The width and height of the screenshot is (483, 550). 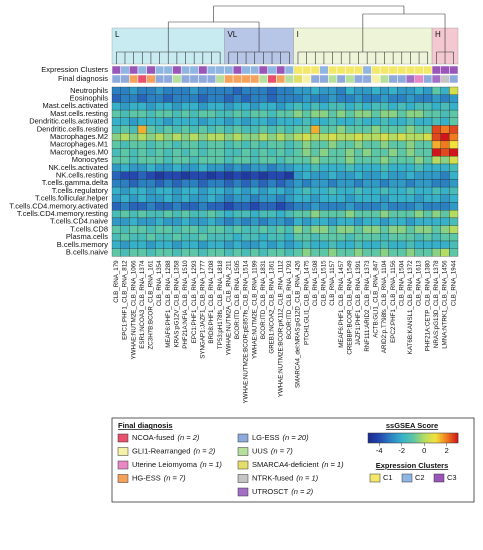 What do you see at coordinates (82, 175) in the screenshot?
I see `row-label: NK.cells.resting` at bounding box center [82, 175].